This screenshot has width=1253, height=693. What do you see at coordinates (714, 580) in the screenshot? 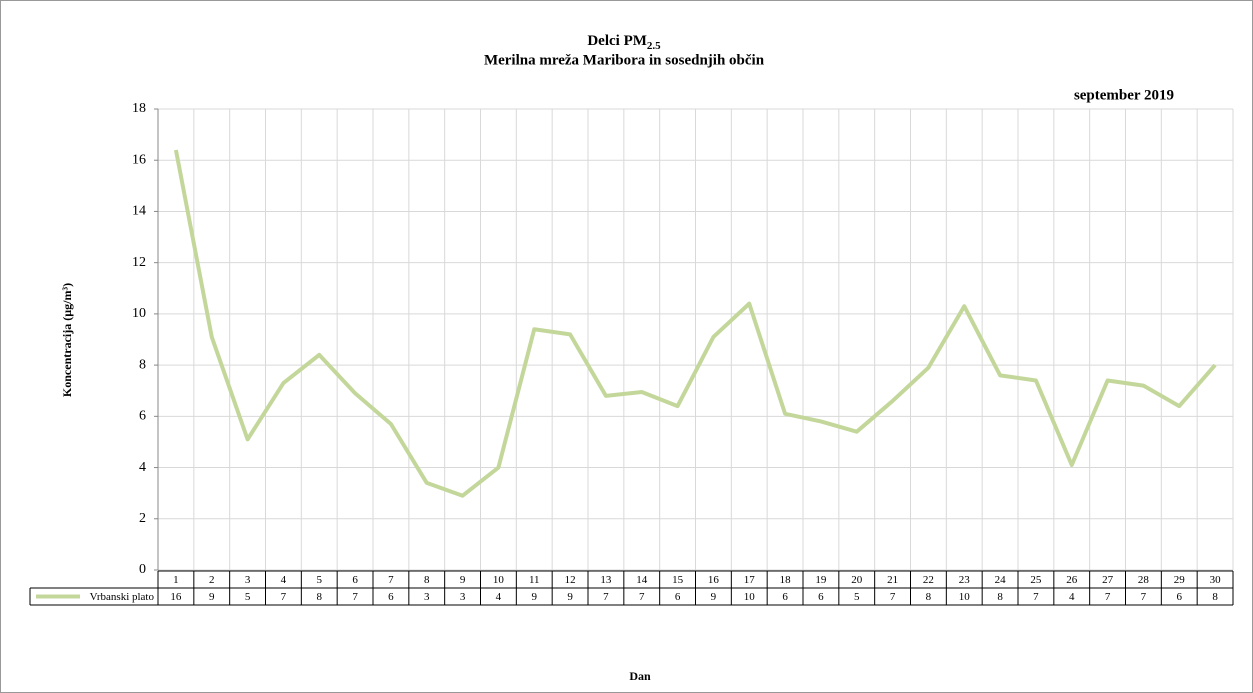
I see `x-tick-label: 16` at bounding box center [714, 580].